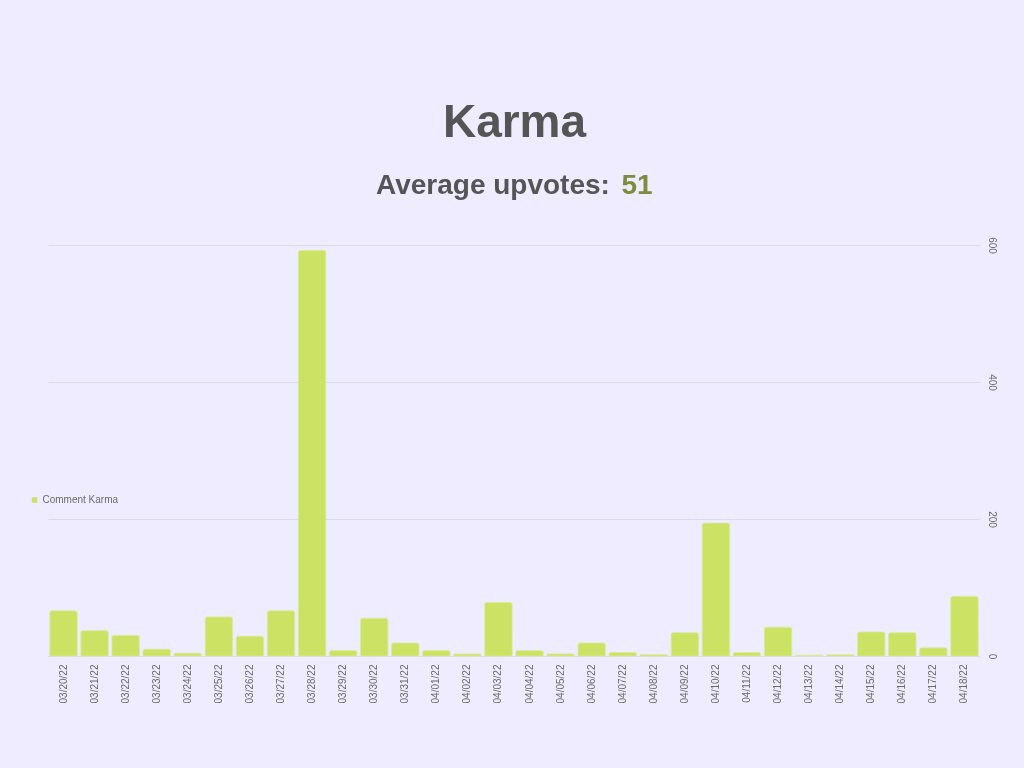  I want to click on x-tick-label: 04/10/22, so click(715, 684).